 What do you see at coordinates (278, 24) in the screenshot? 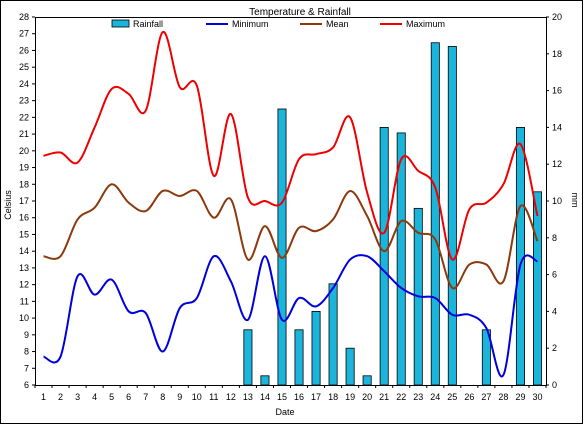
I see `legend: Rainfall Minimum Mean Maximum` at bounding box center [278, 24].